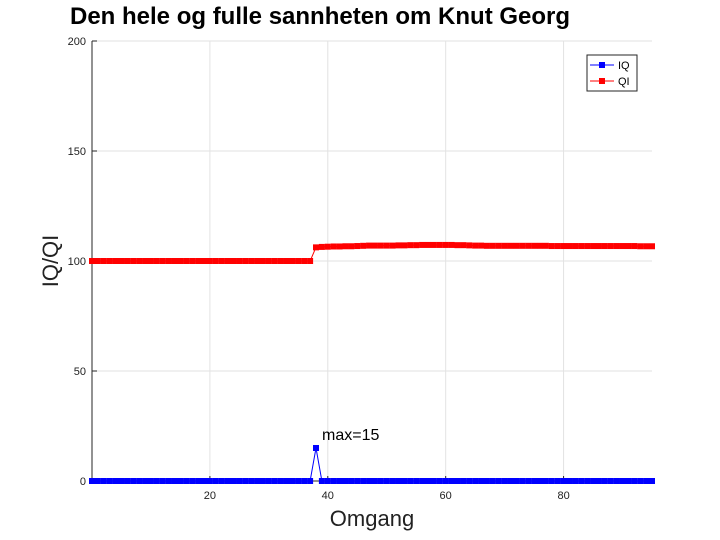 This screenshot has width=720, height=540. What do you see at coordinates (624, 82) in the screenshot?
I see `legend-label: QI` at bounding box center [624, 82].